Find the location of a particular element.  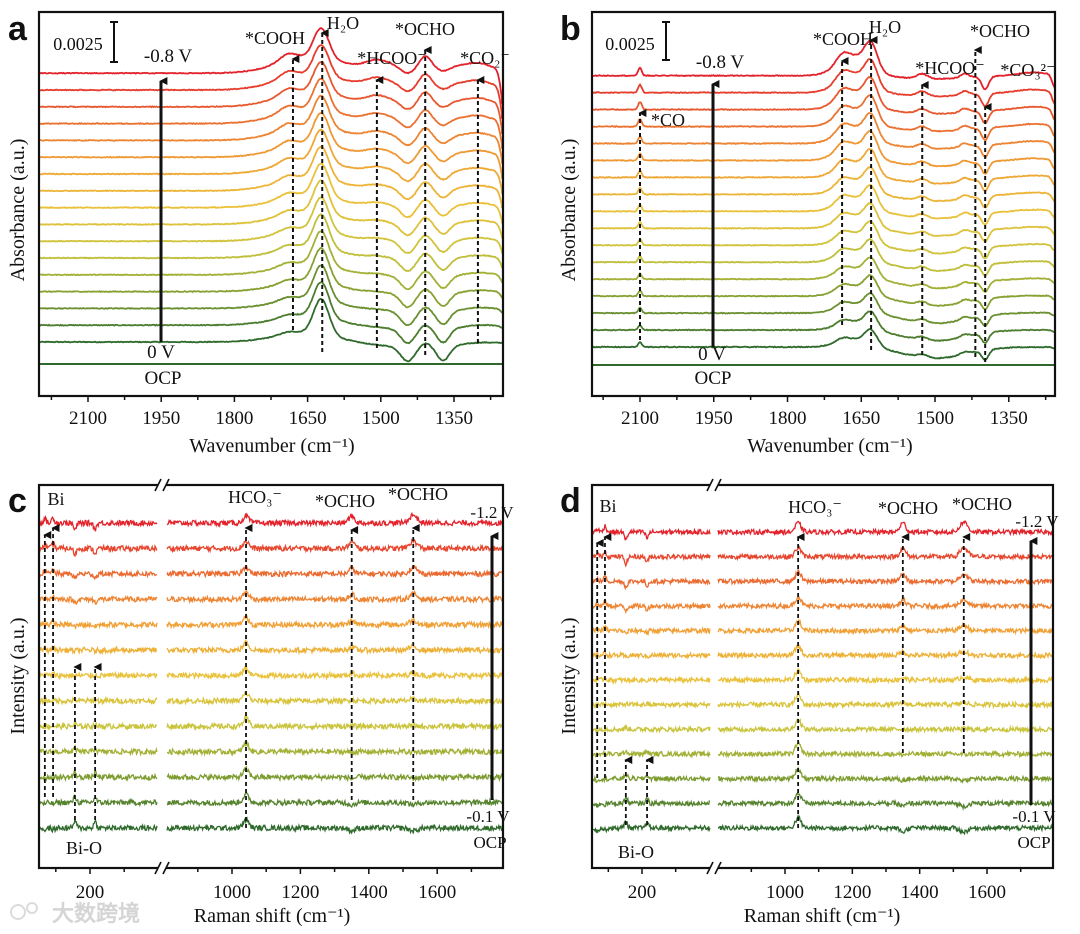

spectrum--0.45V is located at coordinates (271, 177).